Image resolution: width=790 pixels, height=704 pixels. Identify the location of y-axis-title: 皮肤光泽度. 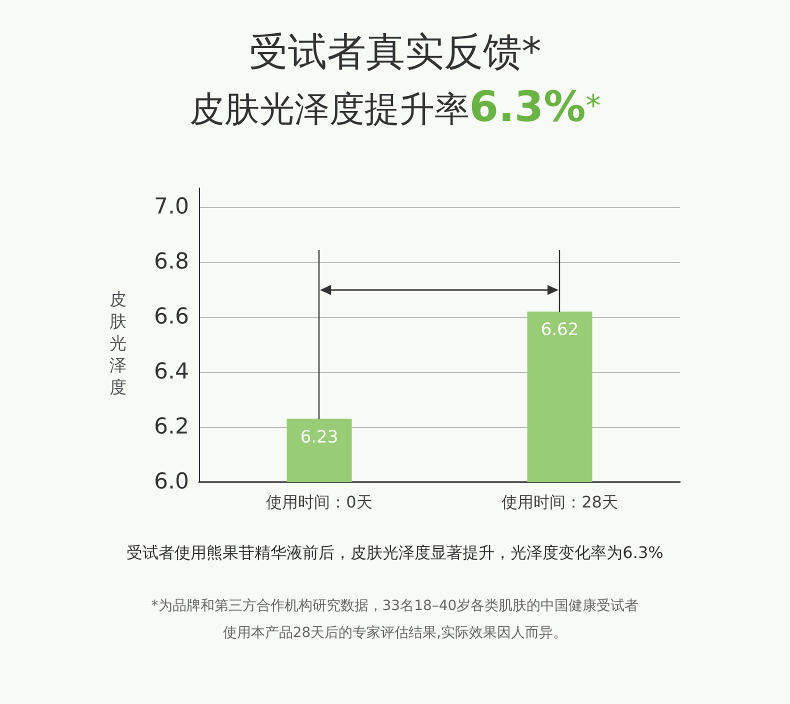
(118, 344).